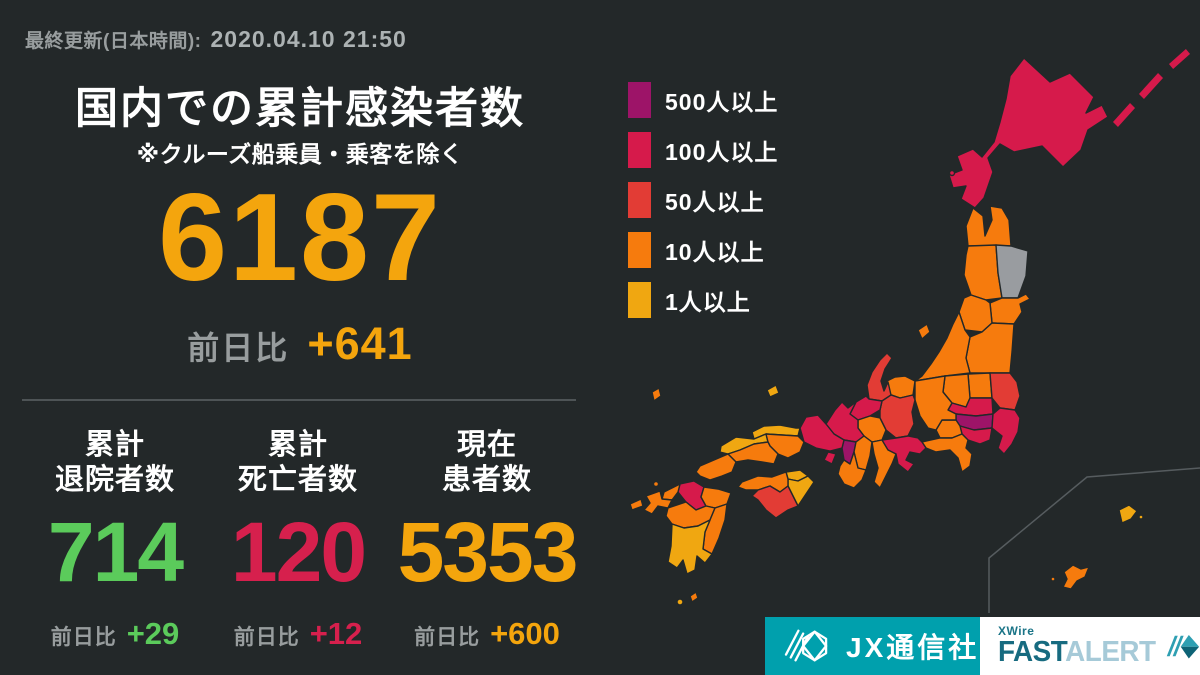 The image size is (1200, 675). What do you see at coordinates (866, 408) in the screenshot?
I see `region-fukui` at bounding box center [866, 408].